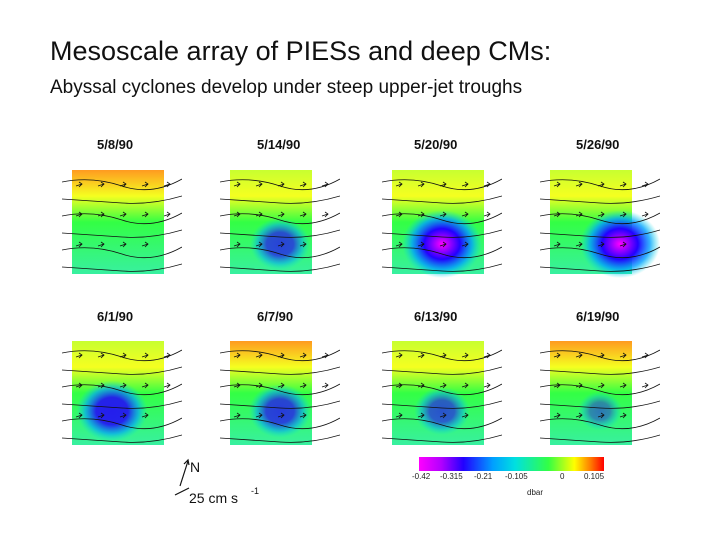 This screenshot has height=540, width=720. I want to click on colorbar, so click(511, 464).